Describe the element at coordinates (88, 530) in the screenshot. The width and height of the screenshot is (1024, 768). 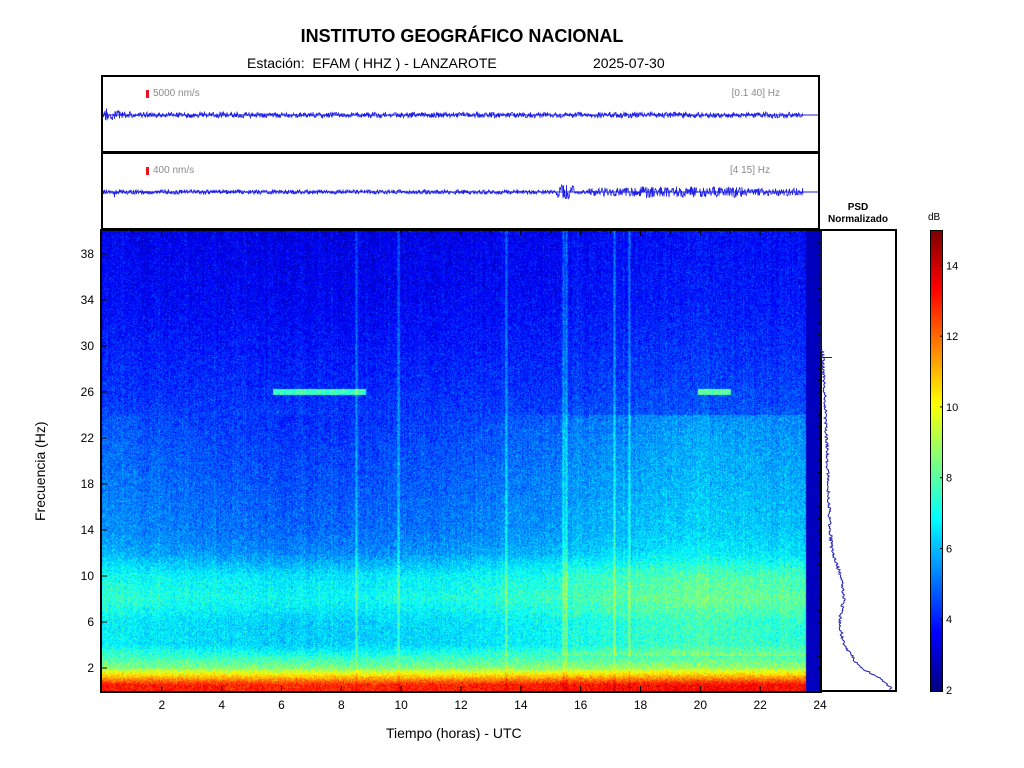
I see `y-tick-label: 14` at that location.